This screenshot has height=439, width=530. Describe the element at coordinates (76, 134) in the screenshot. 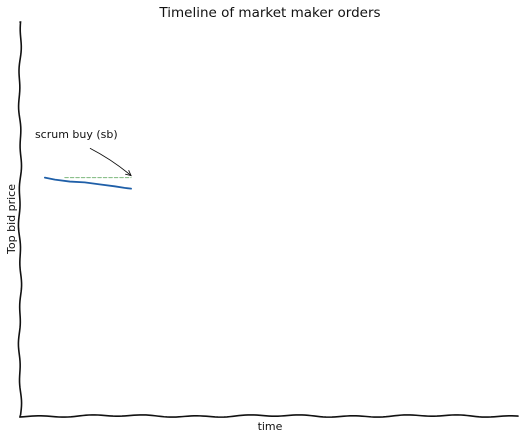

I see `annotation-text: scrum buy (sb)` at that location.